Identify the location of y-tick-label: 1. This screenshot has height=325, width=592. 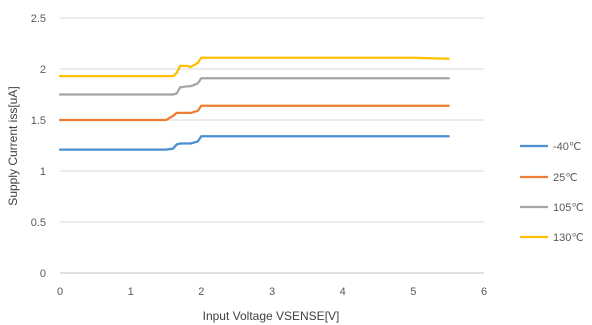
(43, 172).